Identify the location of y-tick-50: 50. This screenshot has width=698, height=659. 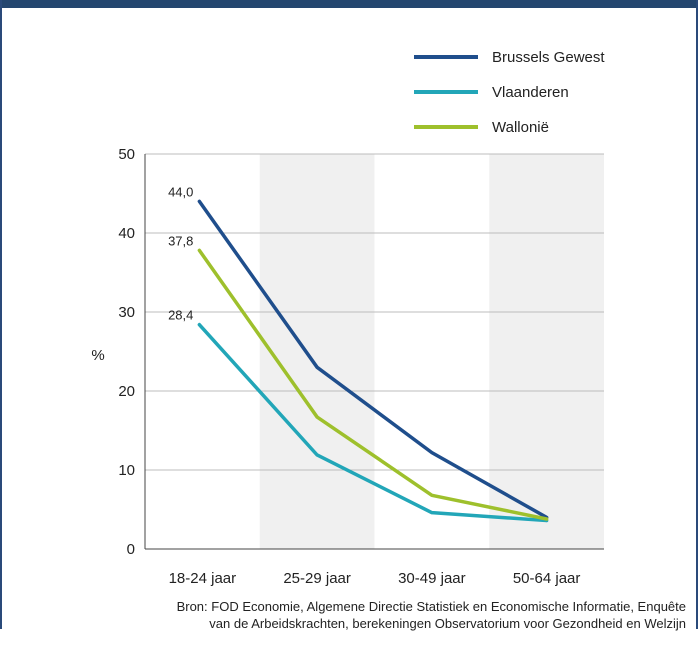
(126, 154).